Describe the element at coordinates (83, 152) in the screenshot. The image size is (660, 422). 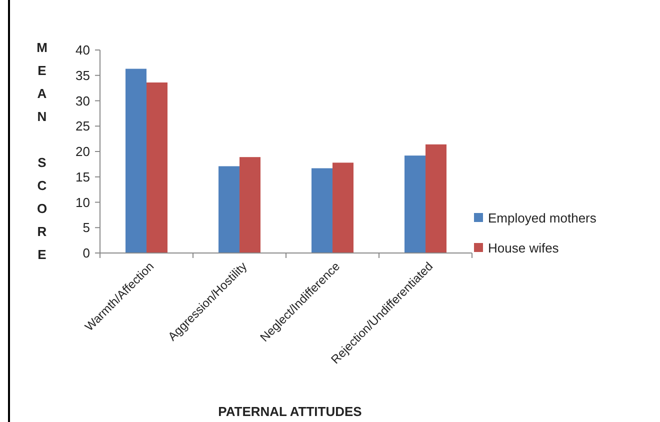
I see `y-tick-label: 20` at that location.